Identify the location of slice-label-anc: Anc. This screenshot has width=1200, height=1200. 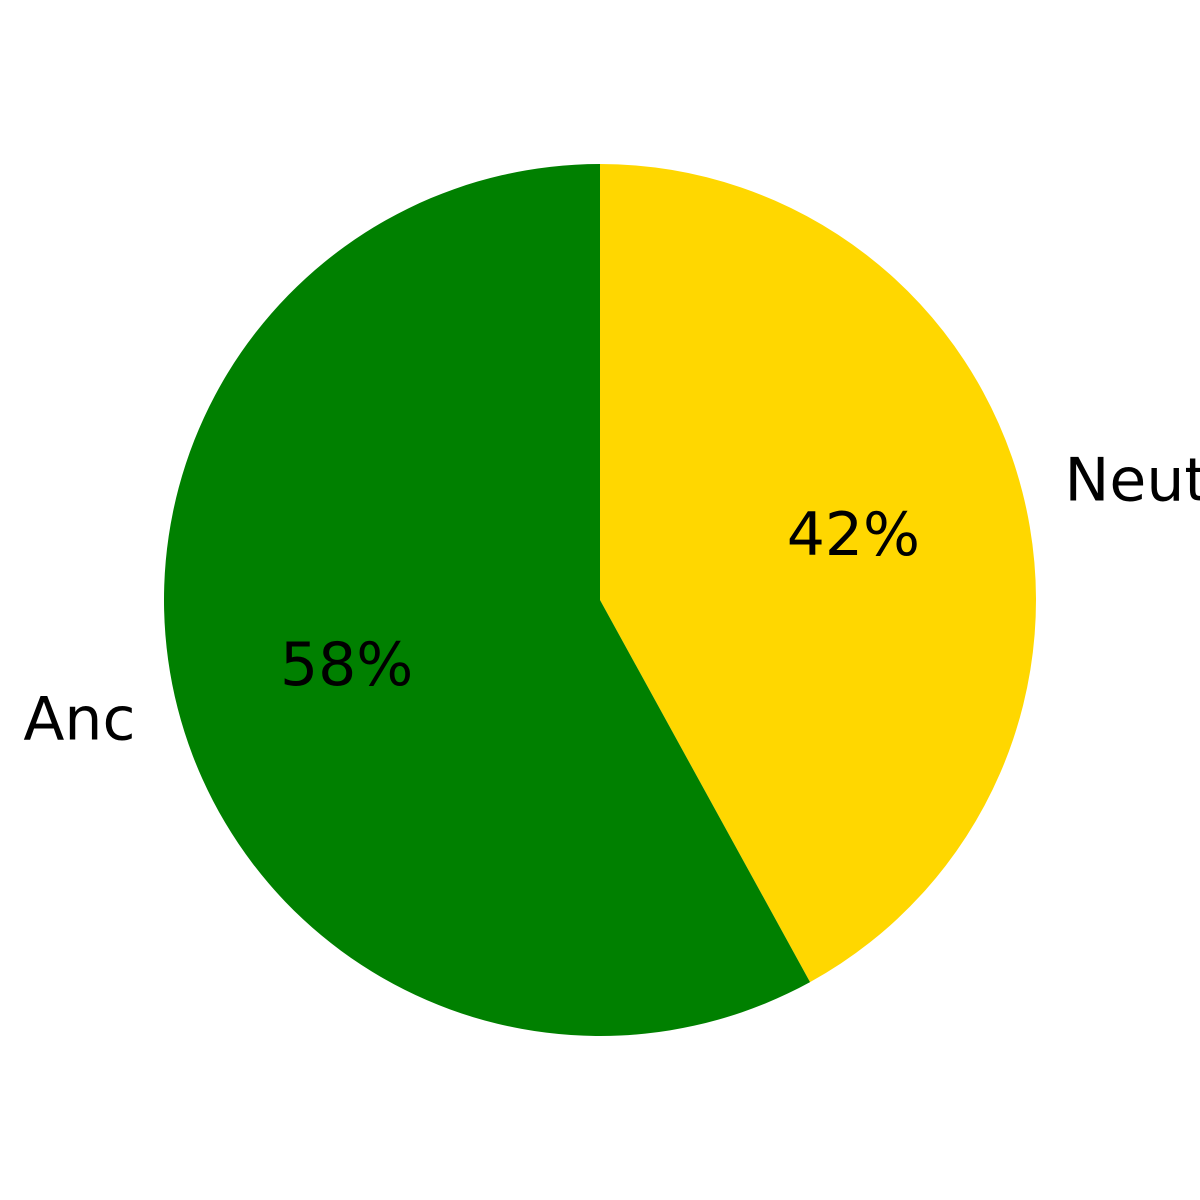
(79, 719).